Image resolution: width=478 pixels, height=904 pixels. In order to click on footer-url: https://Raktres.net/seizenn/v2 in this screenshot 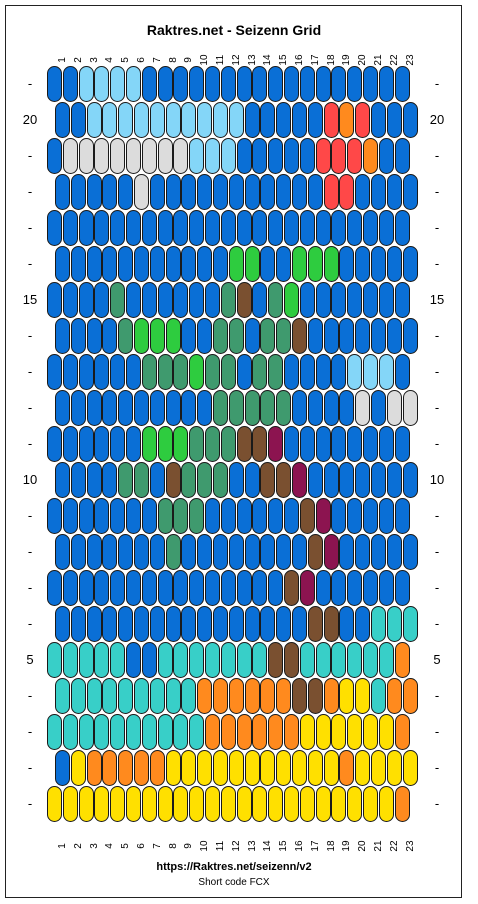, I will do `click(234, 867)`.